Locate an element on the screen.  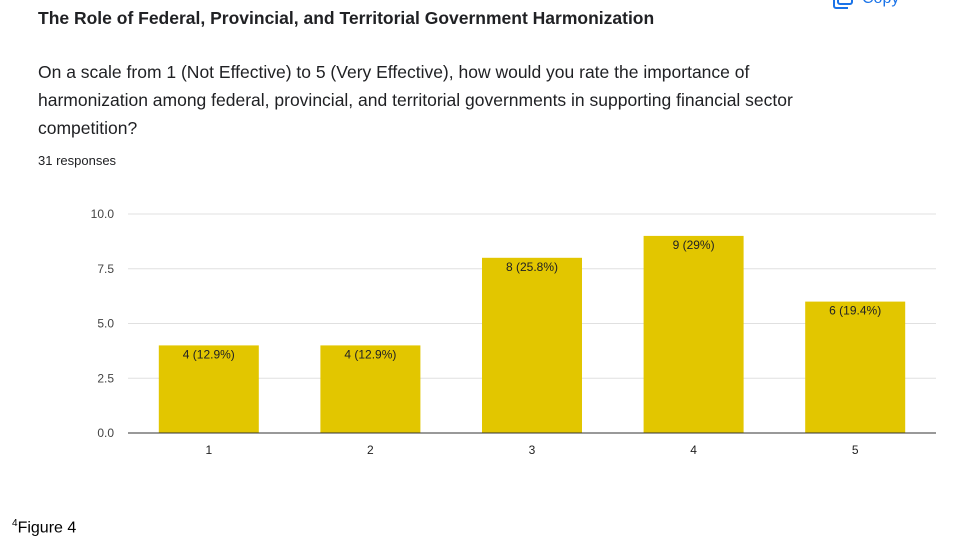
x-tick-label: 1 is located at coordinates (208, 450).